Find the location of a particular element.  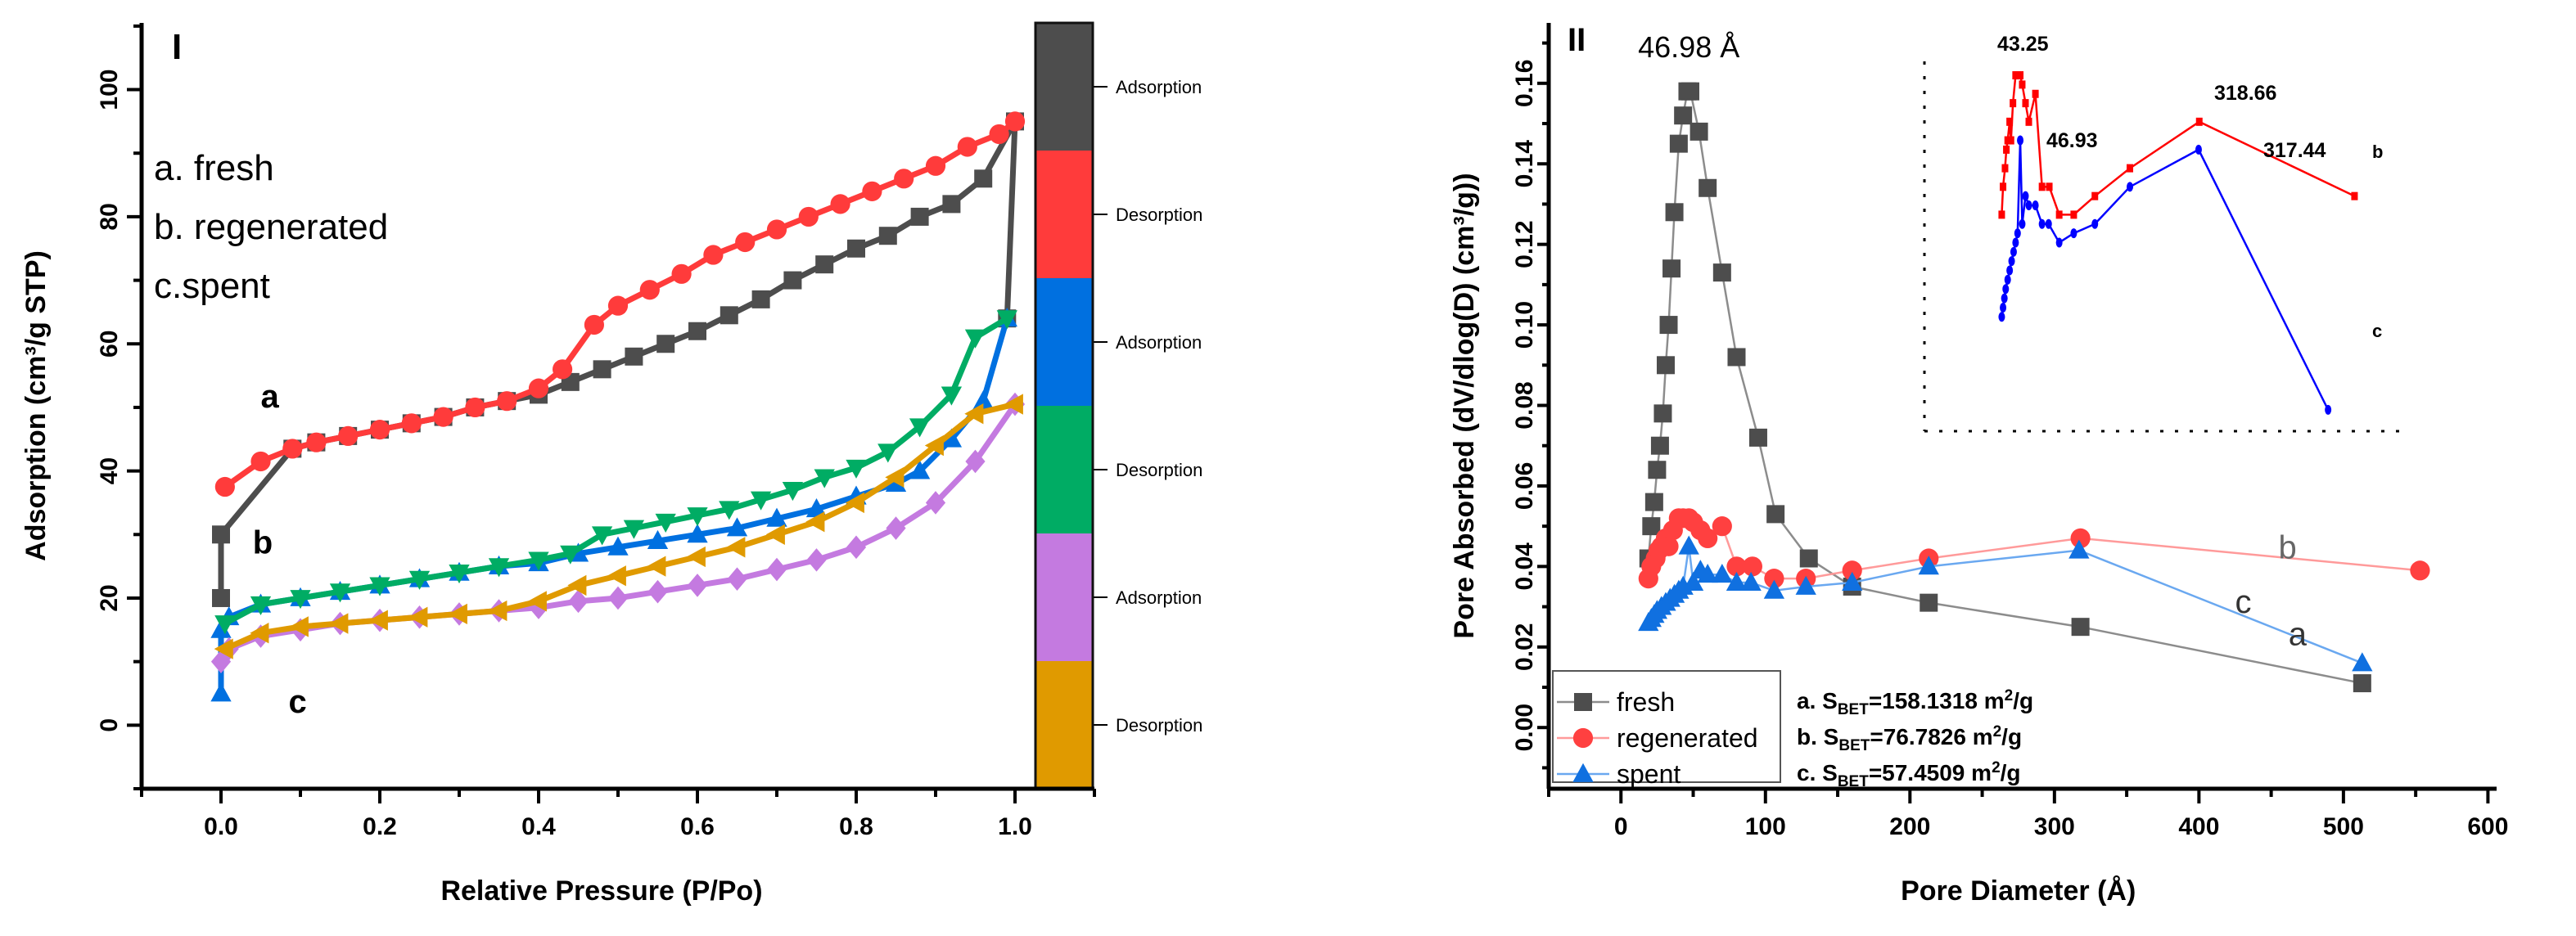

y-axis-label: Pore Absorbed (dV/dlog(D) (cm³/g)) is located at coordinates (1464, 406).